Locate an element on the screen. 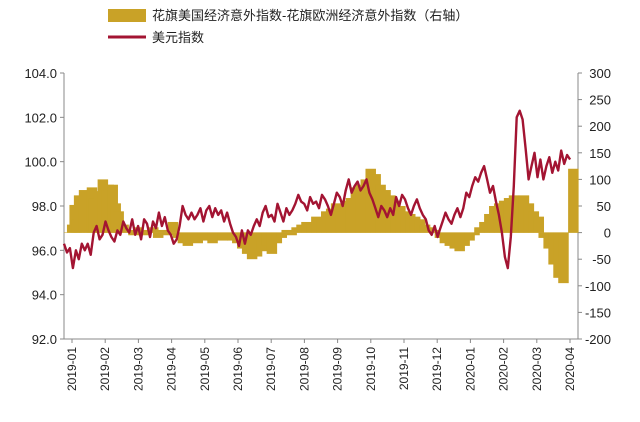 The image size is (640, 422). y-left-tick-label: 94.0 is located at coordinates (44, 295).